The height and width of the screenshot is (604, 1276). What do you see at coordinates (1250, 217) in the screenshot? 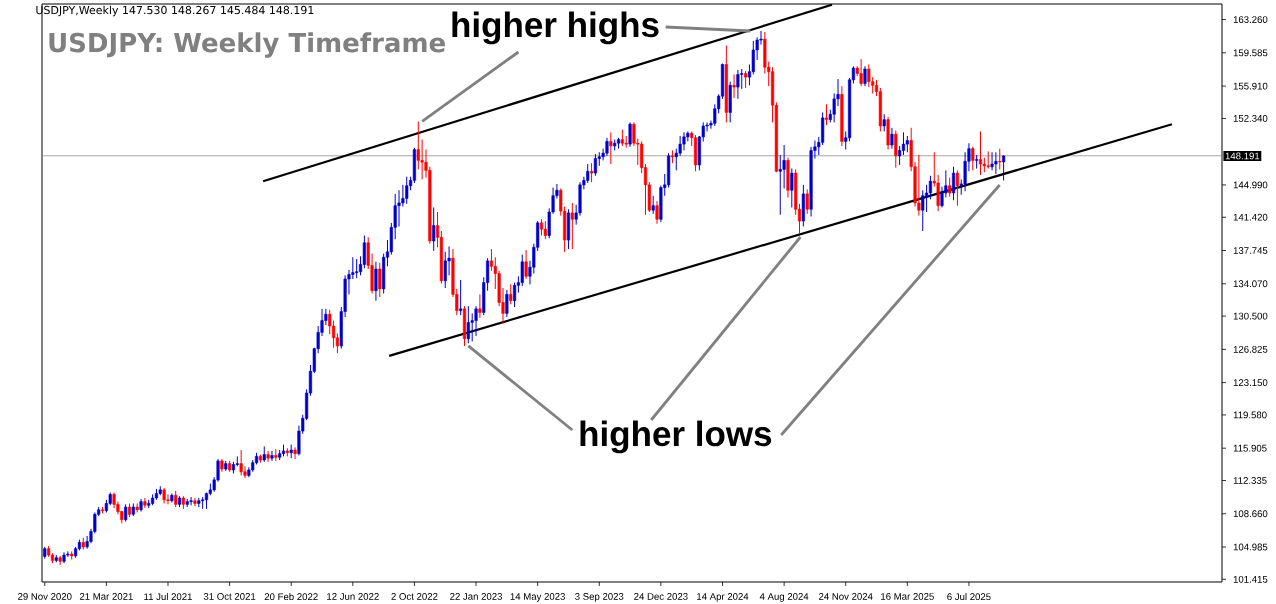
I see `y-tick-label: 141.420` at bounding box center [1250, 217].